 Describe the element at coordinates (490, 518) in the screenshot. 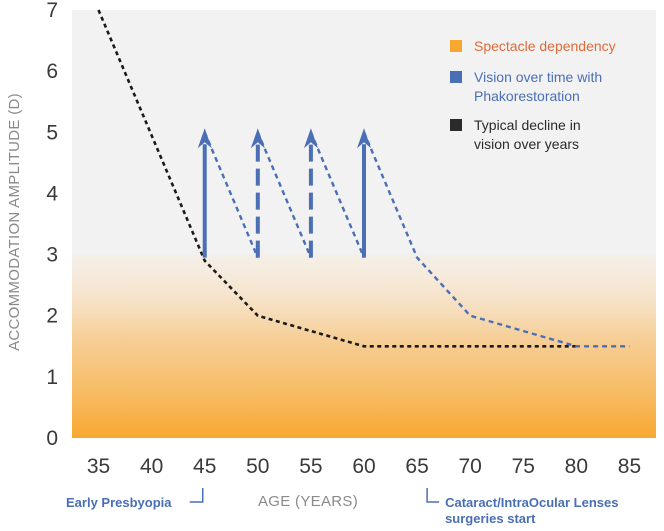

I see `annotation-label: surgeries start` at that location.